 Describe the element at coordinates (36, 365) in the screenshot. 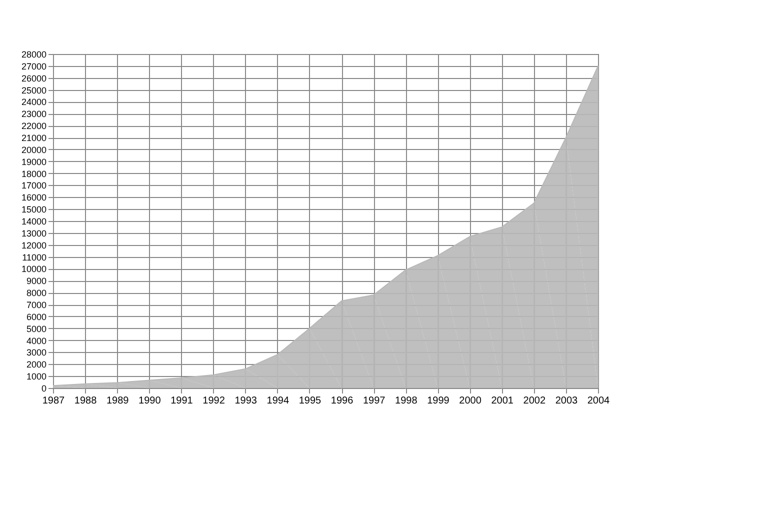

I see `y-tick-label: 2000` at that location.